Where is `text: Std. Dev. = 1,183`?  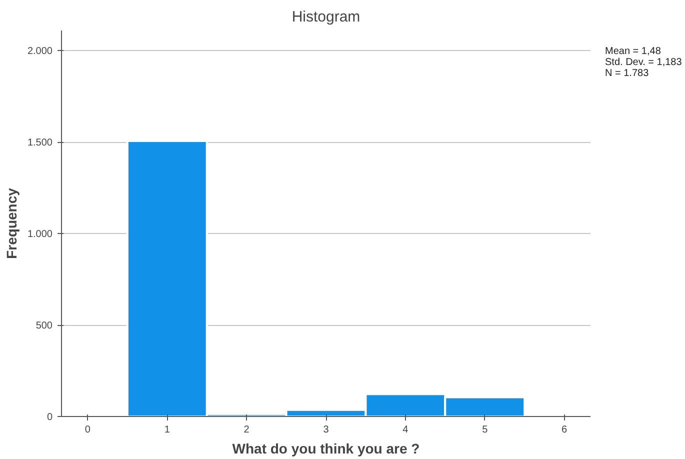
text: Std. Dev. = 1,183 is located at coordinates (643, 62).